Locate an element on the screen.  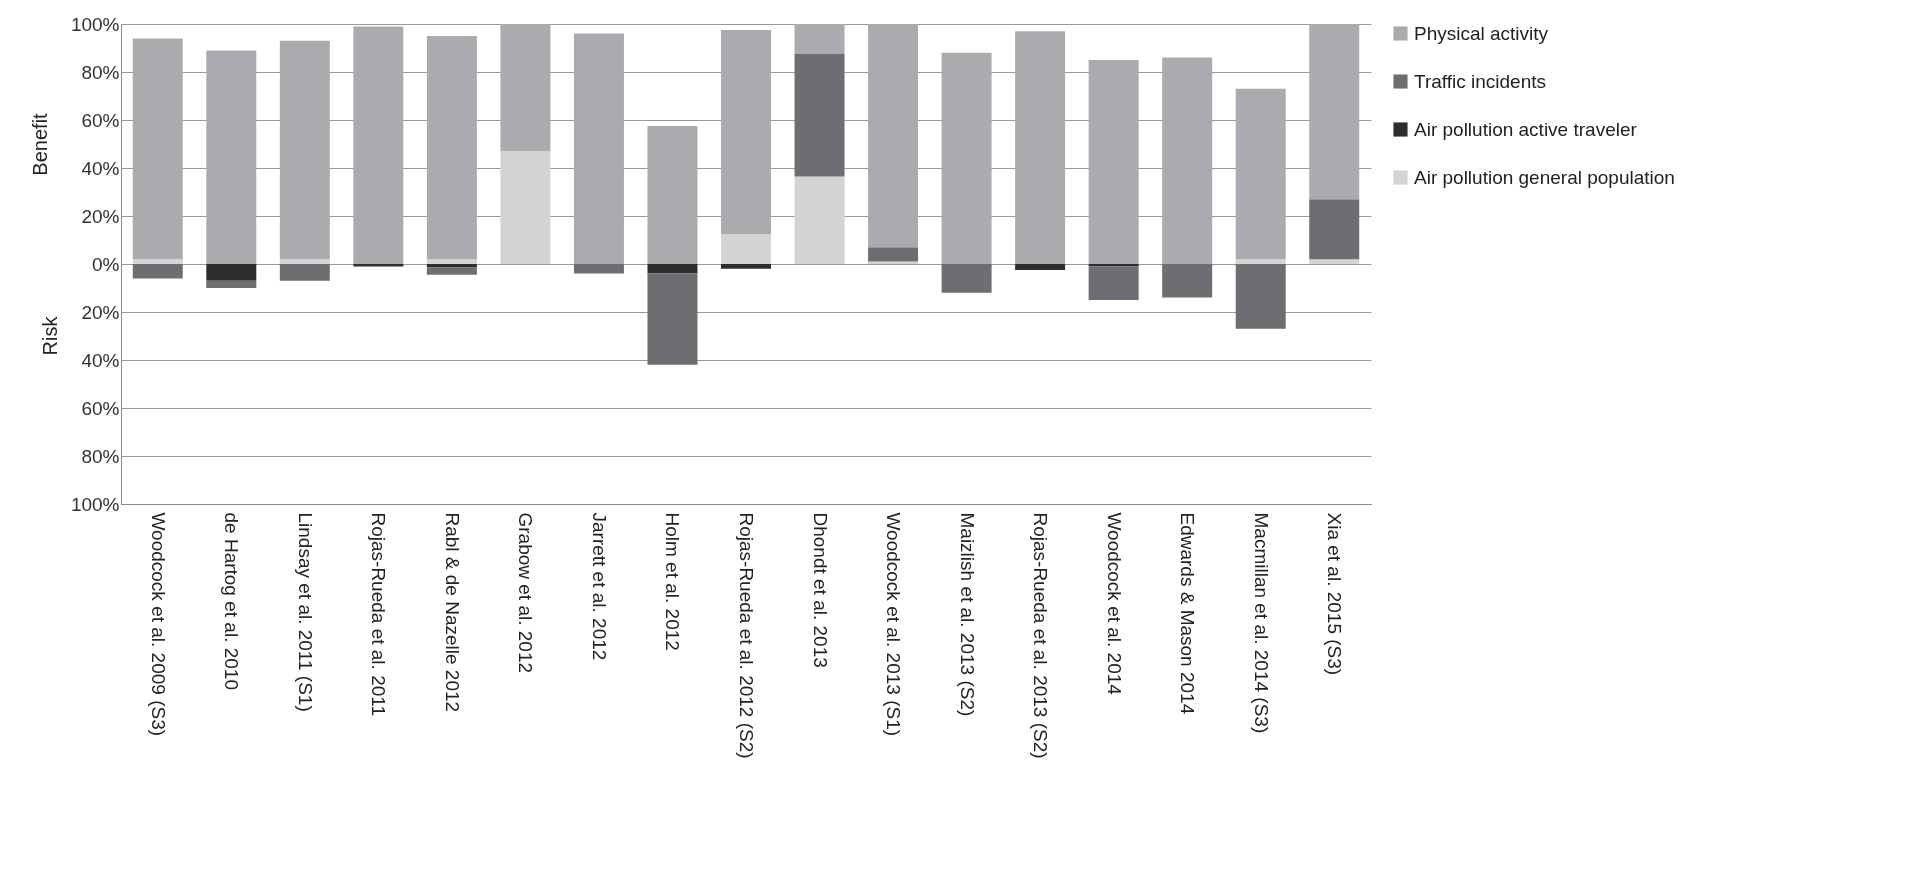
x-tick-label: Rojas-Rueda et al. 2011 is located at coordinates (379, 614).